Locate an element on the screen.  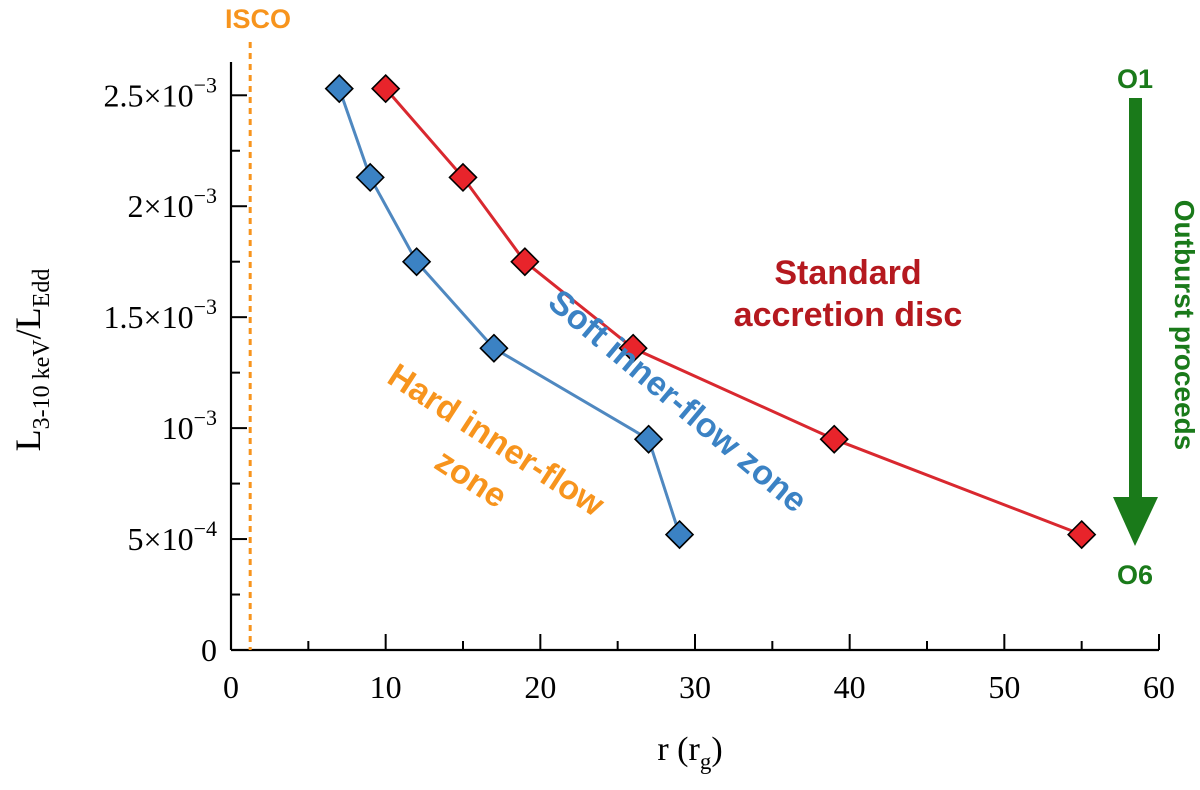
outburst-arrow-group: O1 O6 Outburst proceeds is located at coordinates (1156, 327).